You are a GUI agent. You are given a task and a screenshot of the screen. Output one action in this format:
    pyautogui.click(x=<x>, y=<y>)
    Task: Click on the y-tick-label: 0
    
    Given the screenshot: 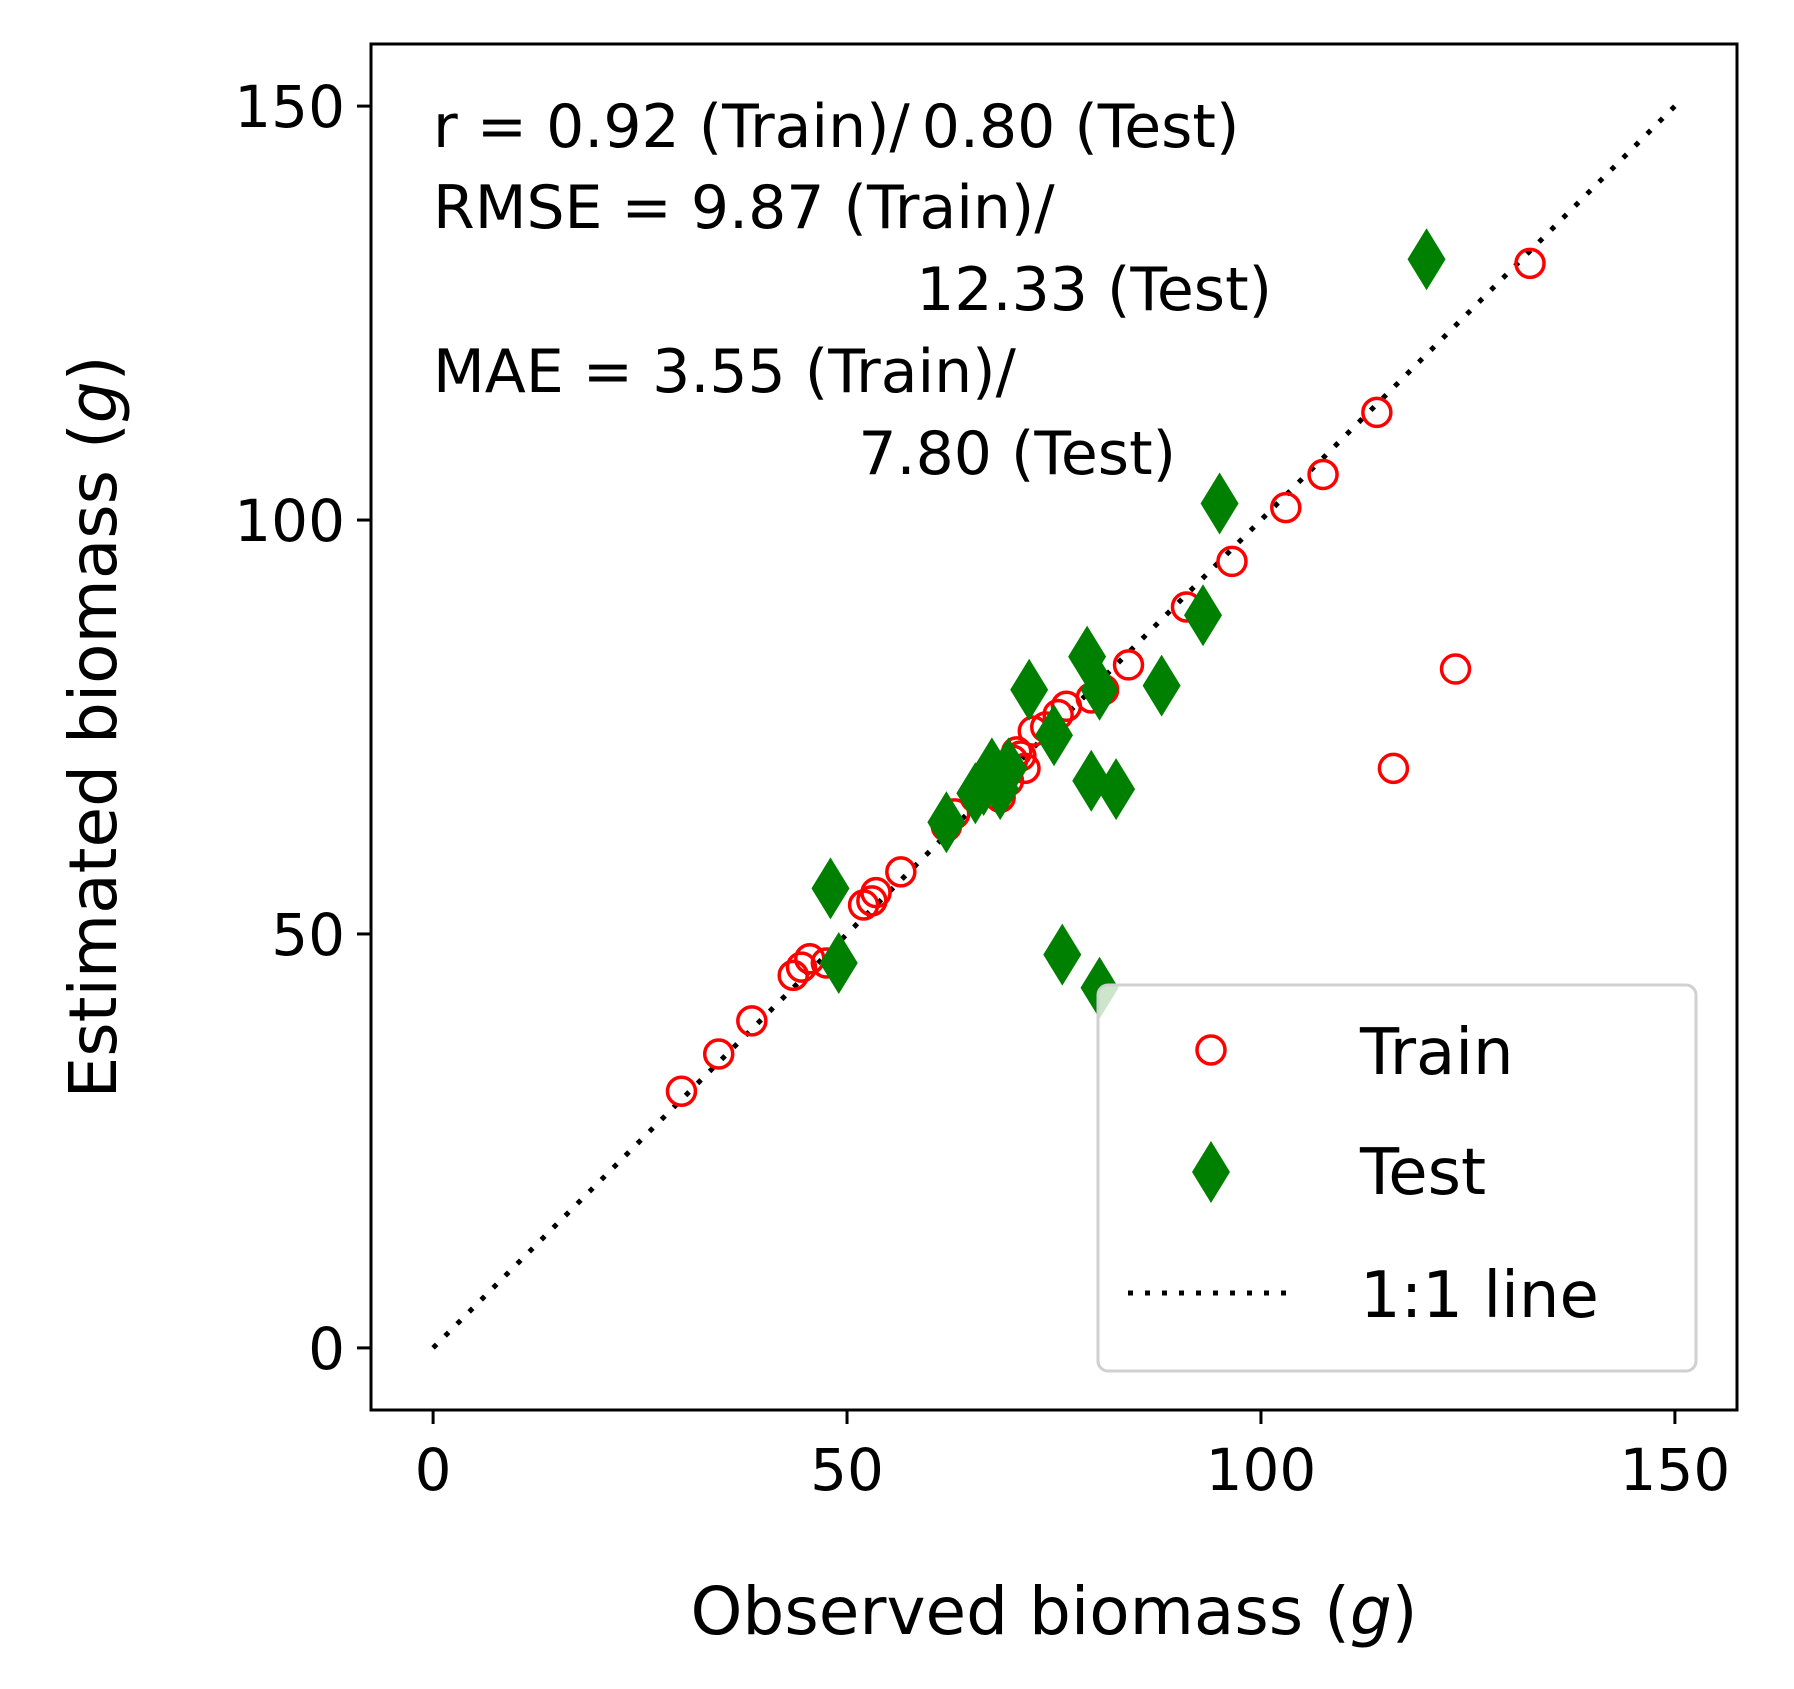 What is the action you would take?
    pyautogui.click(x=326, y=1349)
    